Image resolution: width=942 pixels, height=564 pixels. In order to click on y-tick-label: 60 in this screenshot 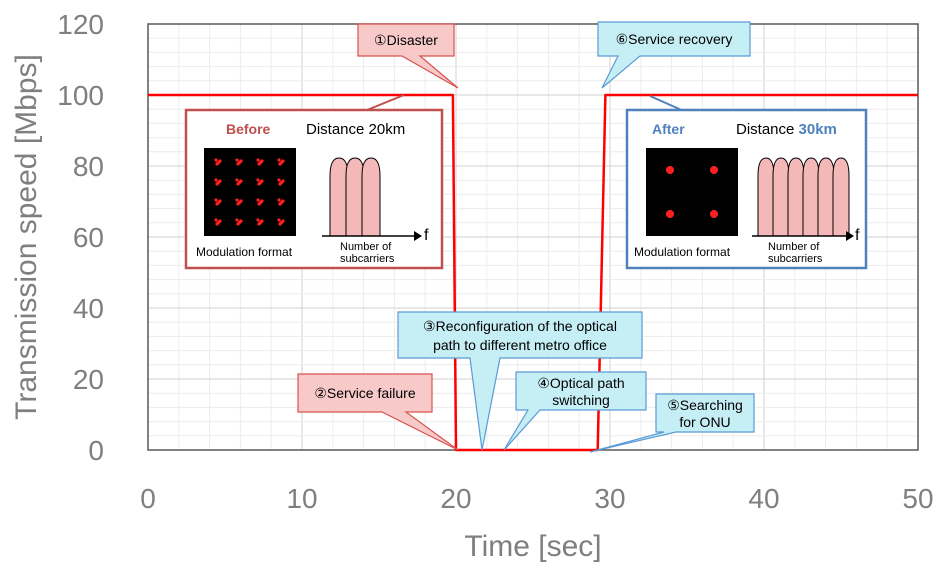, I will do `click(88, 237)`.